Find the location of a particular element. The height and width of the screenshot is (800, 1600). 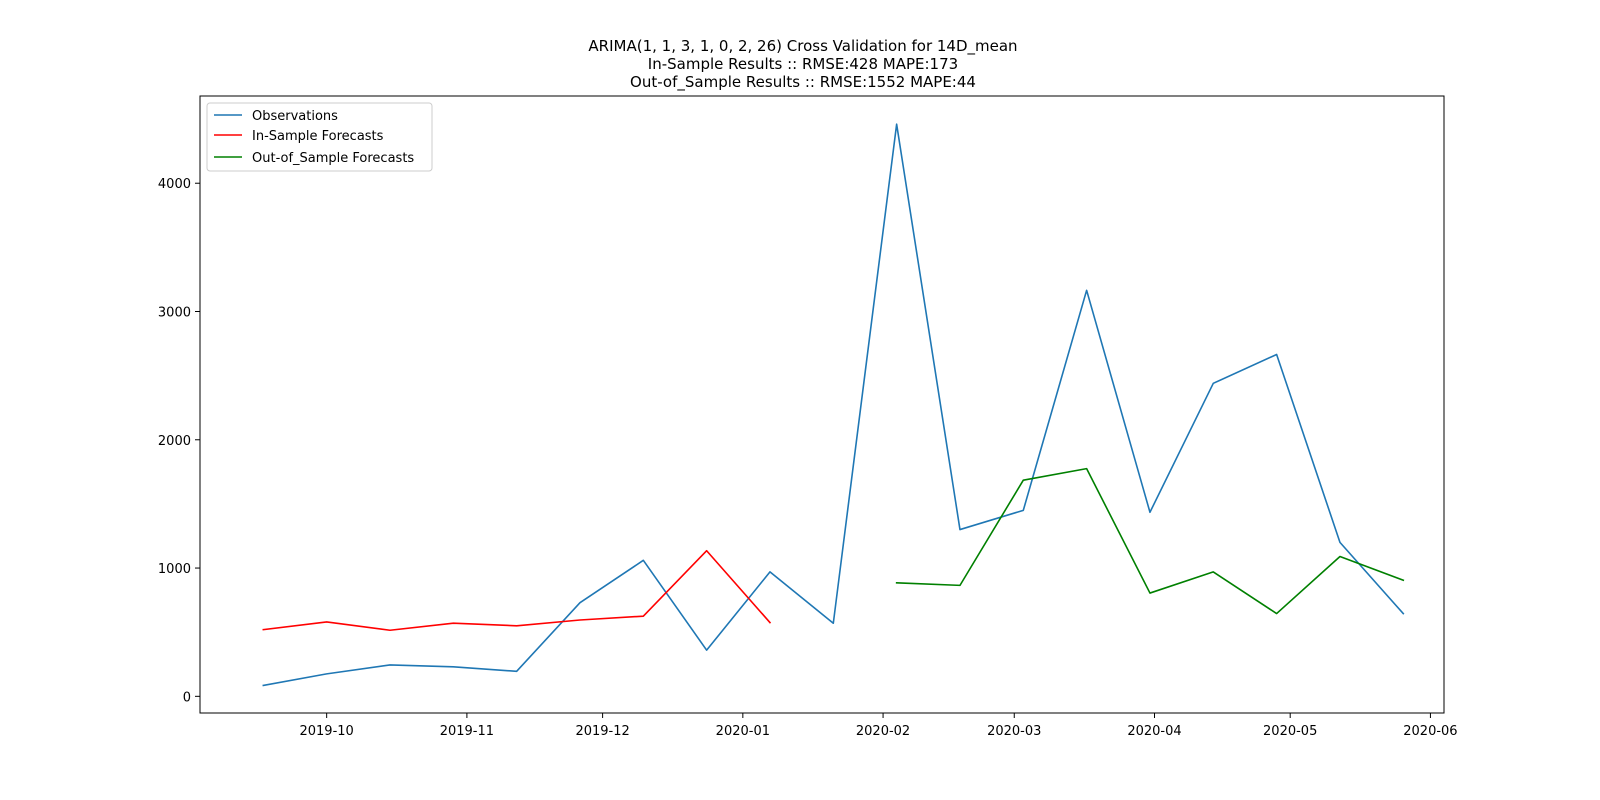

x-tick-label: 2020-03 is located at coordinates (1014, 731).